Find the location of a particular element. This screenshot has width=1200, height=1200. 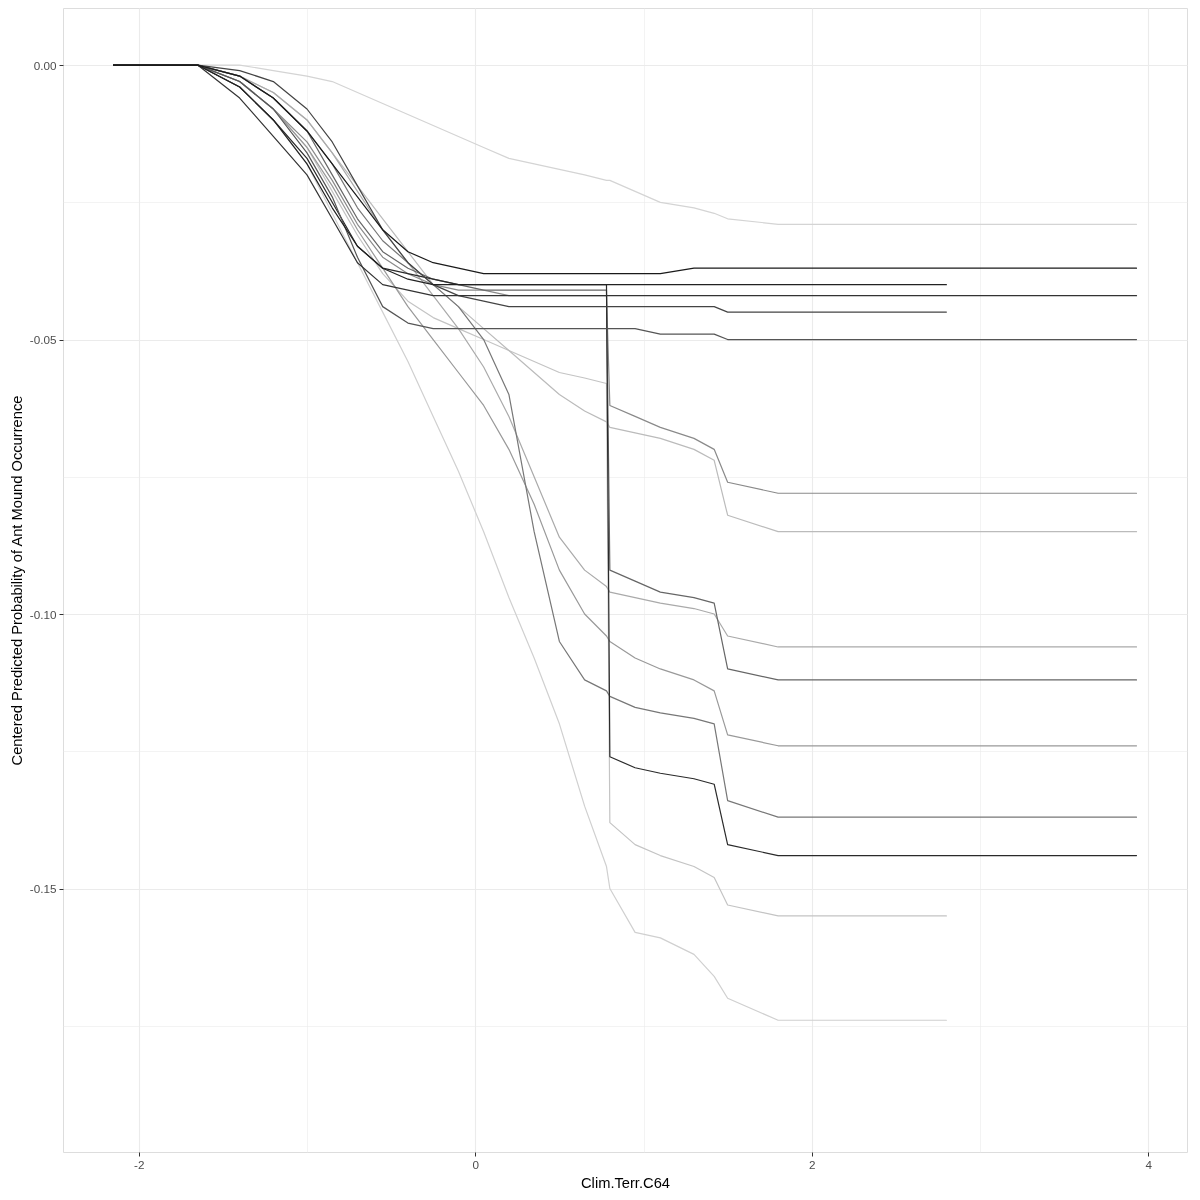

y-tick-label: -0.10 is located at coordinates (43, 614).